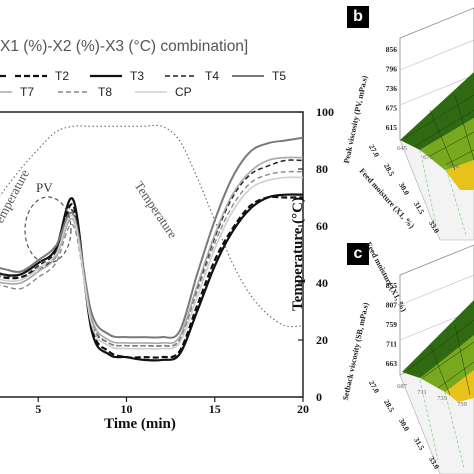 The width and height of the screenshot is (474, 474). I want to click on y-tick-label: 100, so click(325, 112).